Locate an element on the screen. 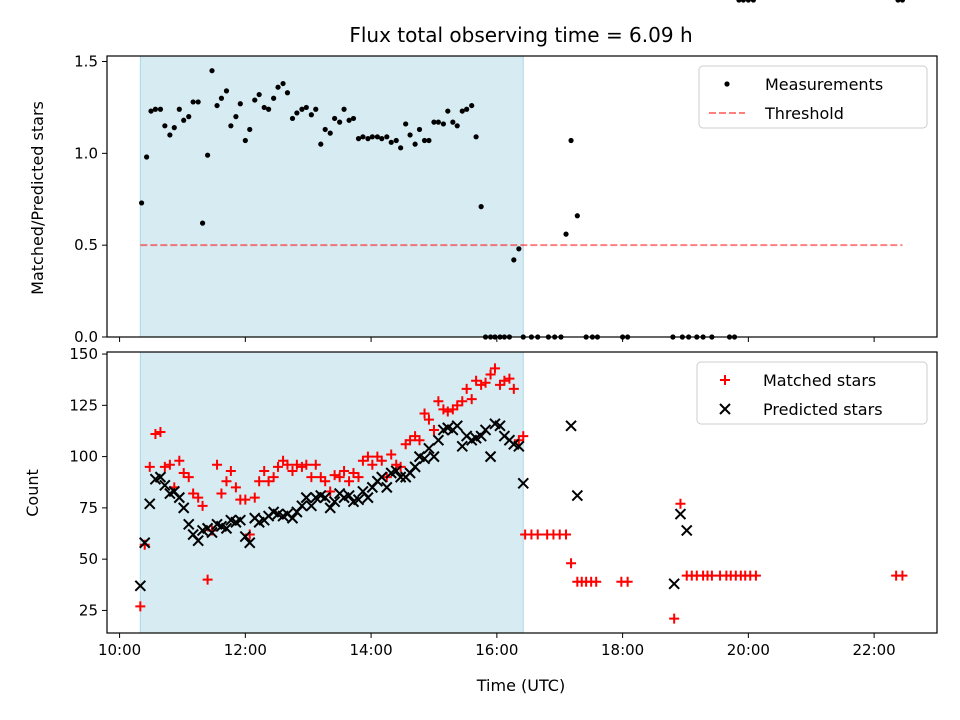  xtick-label: 22:00 is located at coordinates (874, 650).